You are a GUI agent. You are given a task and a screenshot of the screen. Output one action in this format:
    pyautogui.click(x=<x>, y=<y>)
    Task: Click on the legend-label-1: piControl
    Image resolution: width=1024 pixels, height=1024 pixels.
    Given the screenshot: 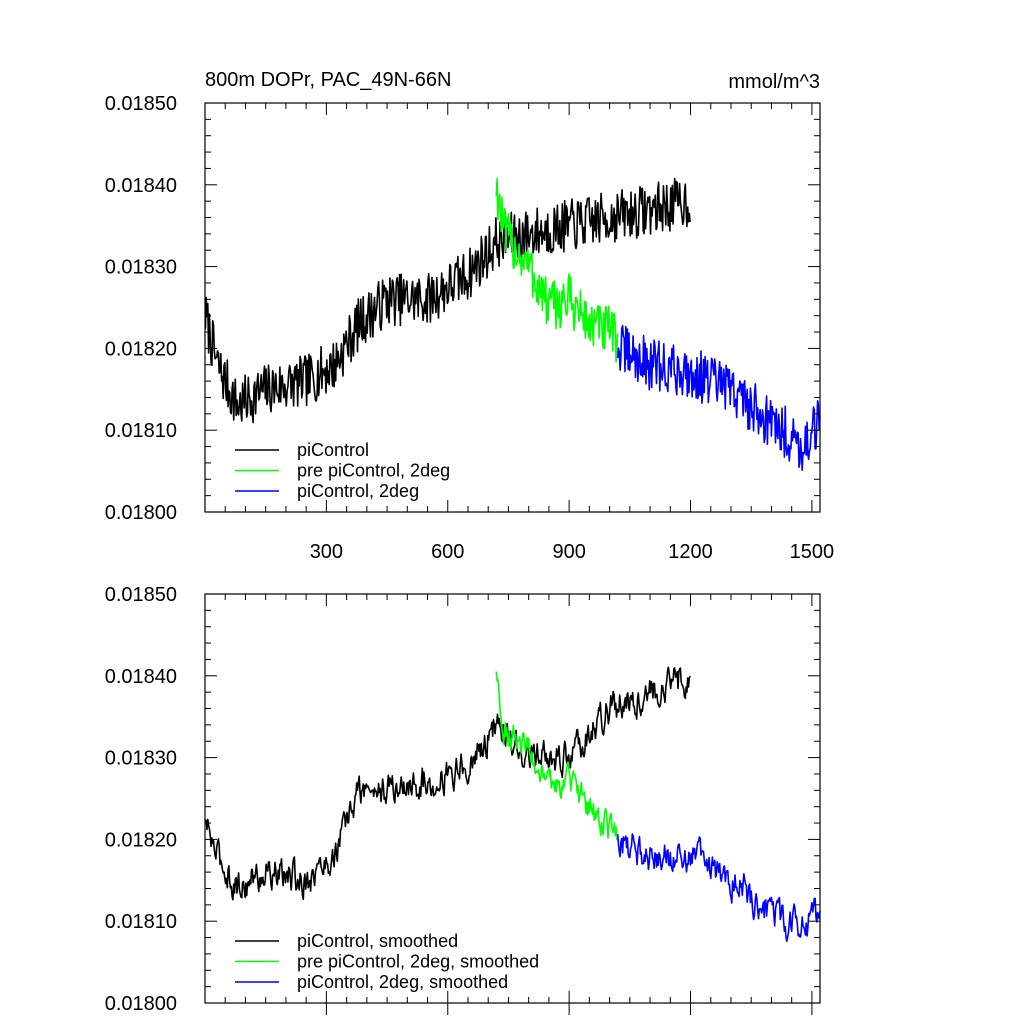 What is the action you would take?
    pyautogui.click(x=333, y=450)
    